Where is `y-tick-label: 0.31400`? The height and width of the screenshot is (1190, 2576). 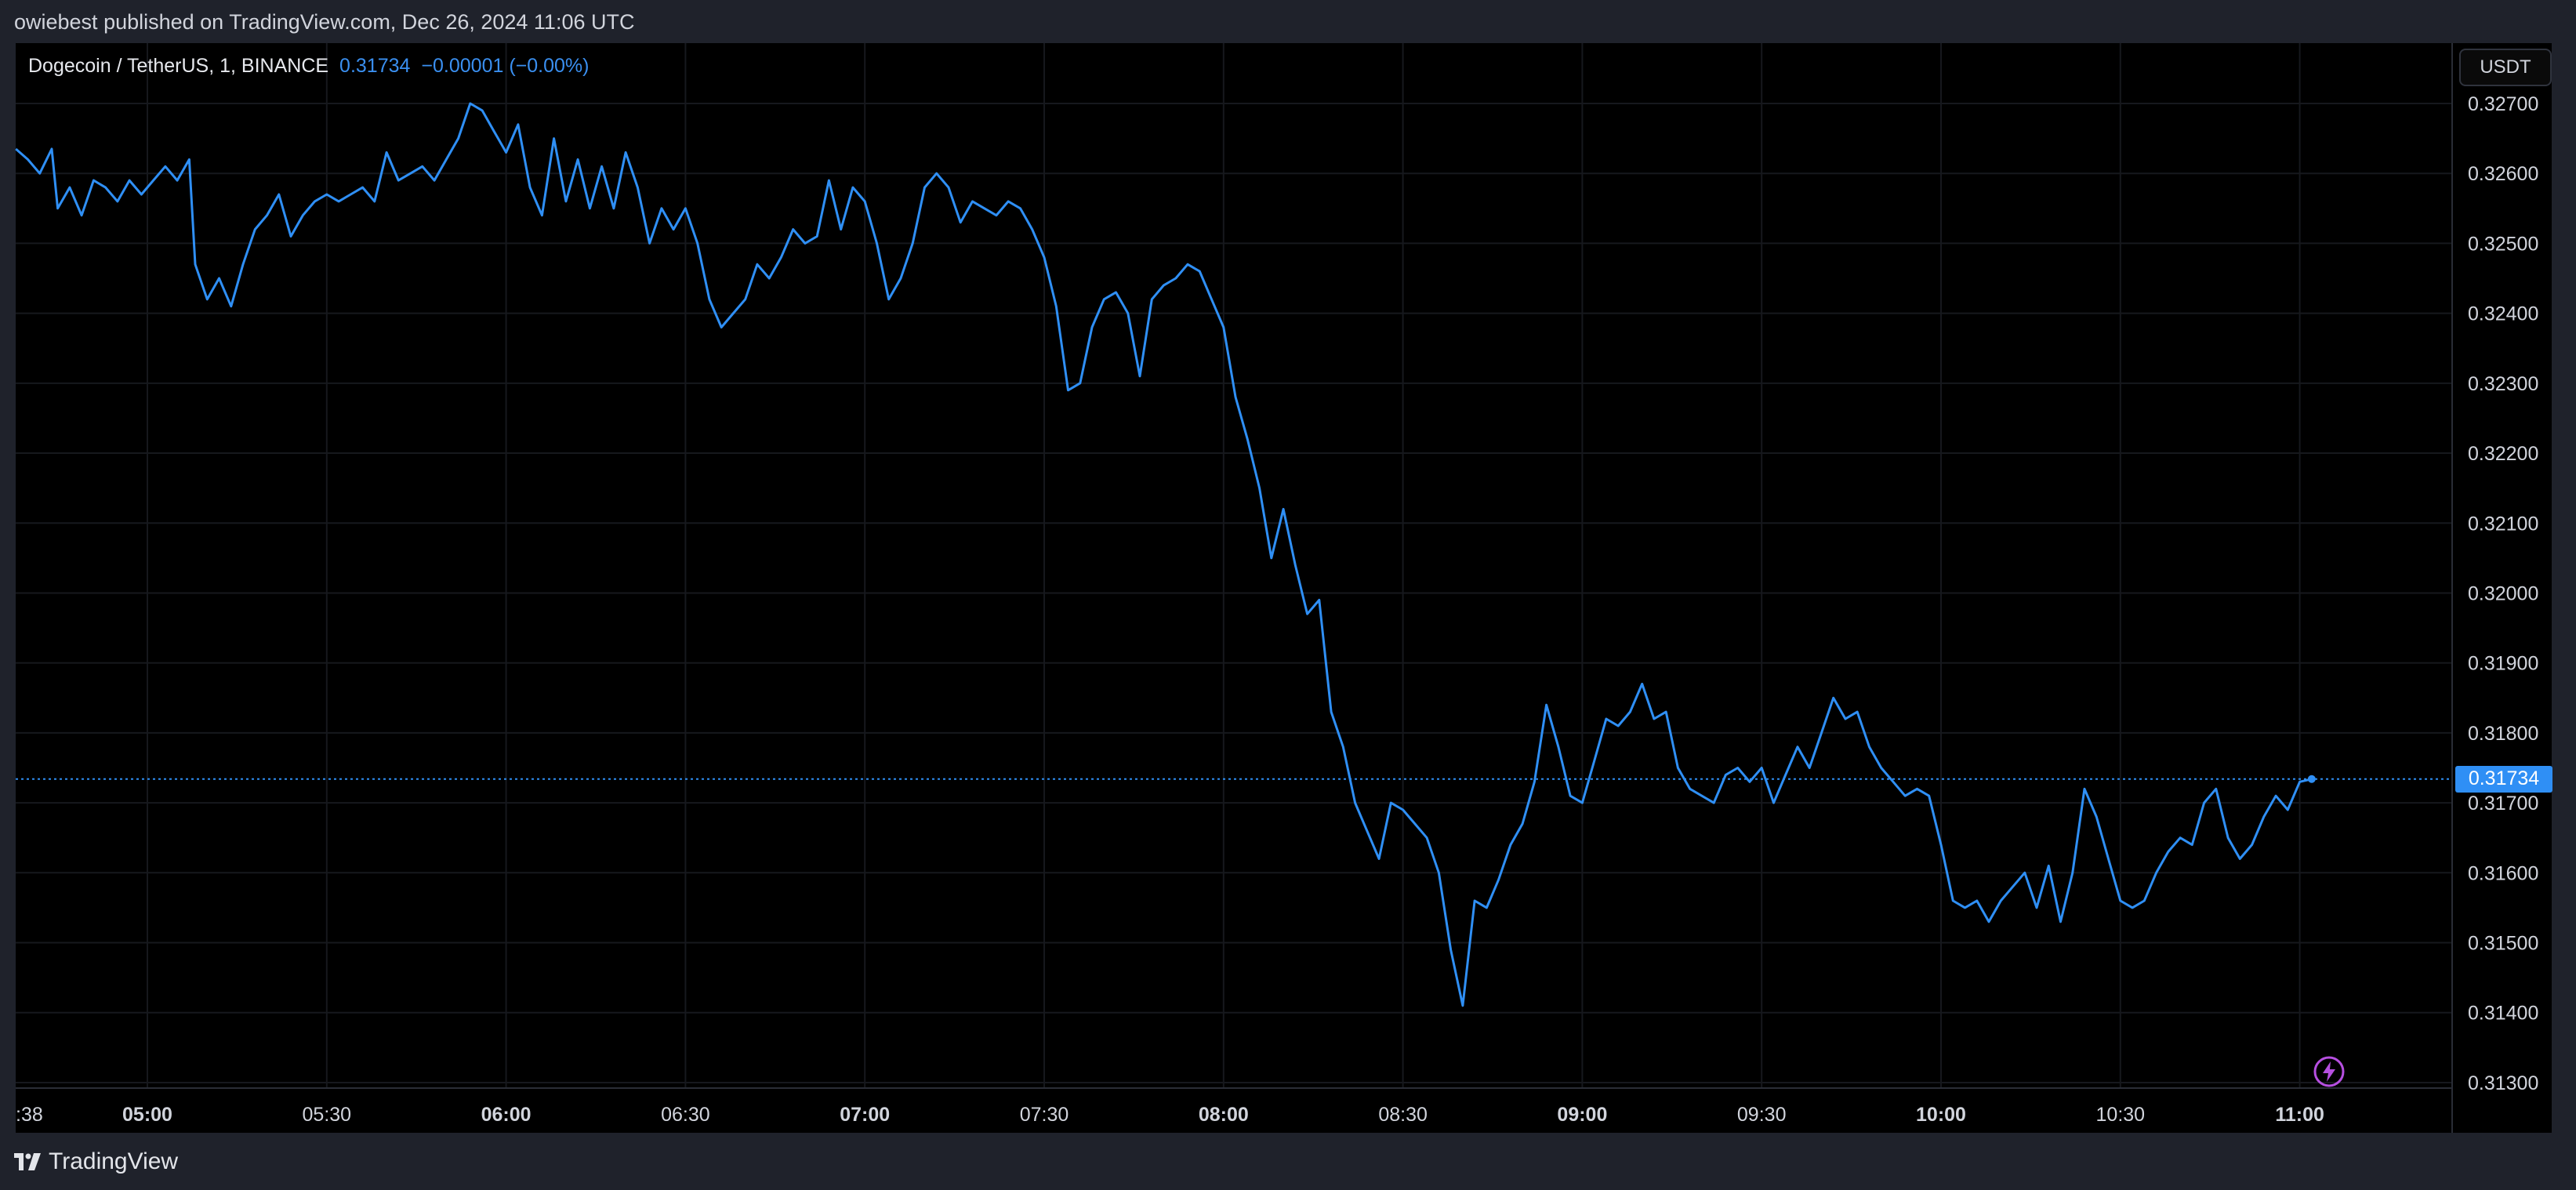 y-tick-label: 0.31400 is located at coordinates (2503, 1014).